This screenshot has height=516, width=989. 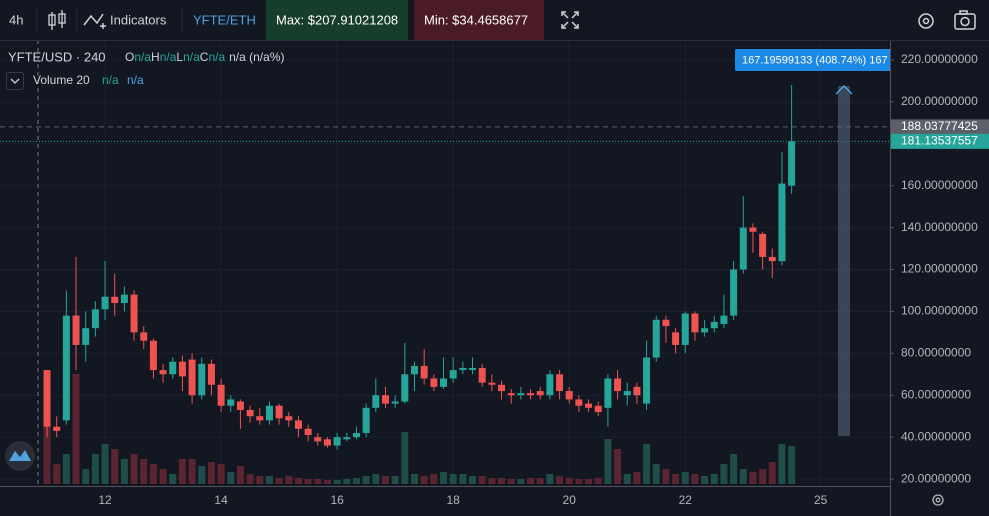 What do you see at coordinates (926, 21) in the screenshot?
I see `settings-icon` at bounding box center [926, 21].